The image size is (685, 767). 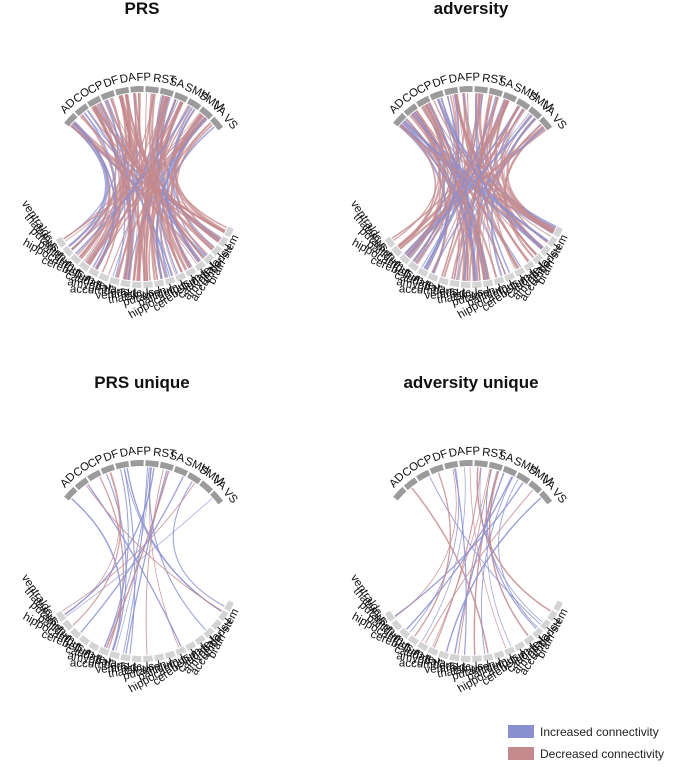 What do you see at coordinates (470, 382) in the screenshot?
I see `panel-title: adversity unique` at bounding box center [470, 382].